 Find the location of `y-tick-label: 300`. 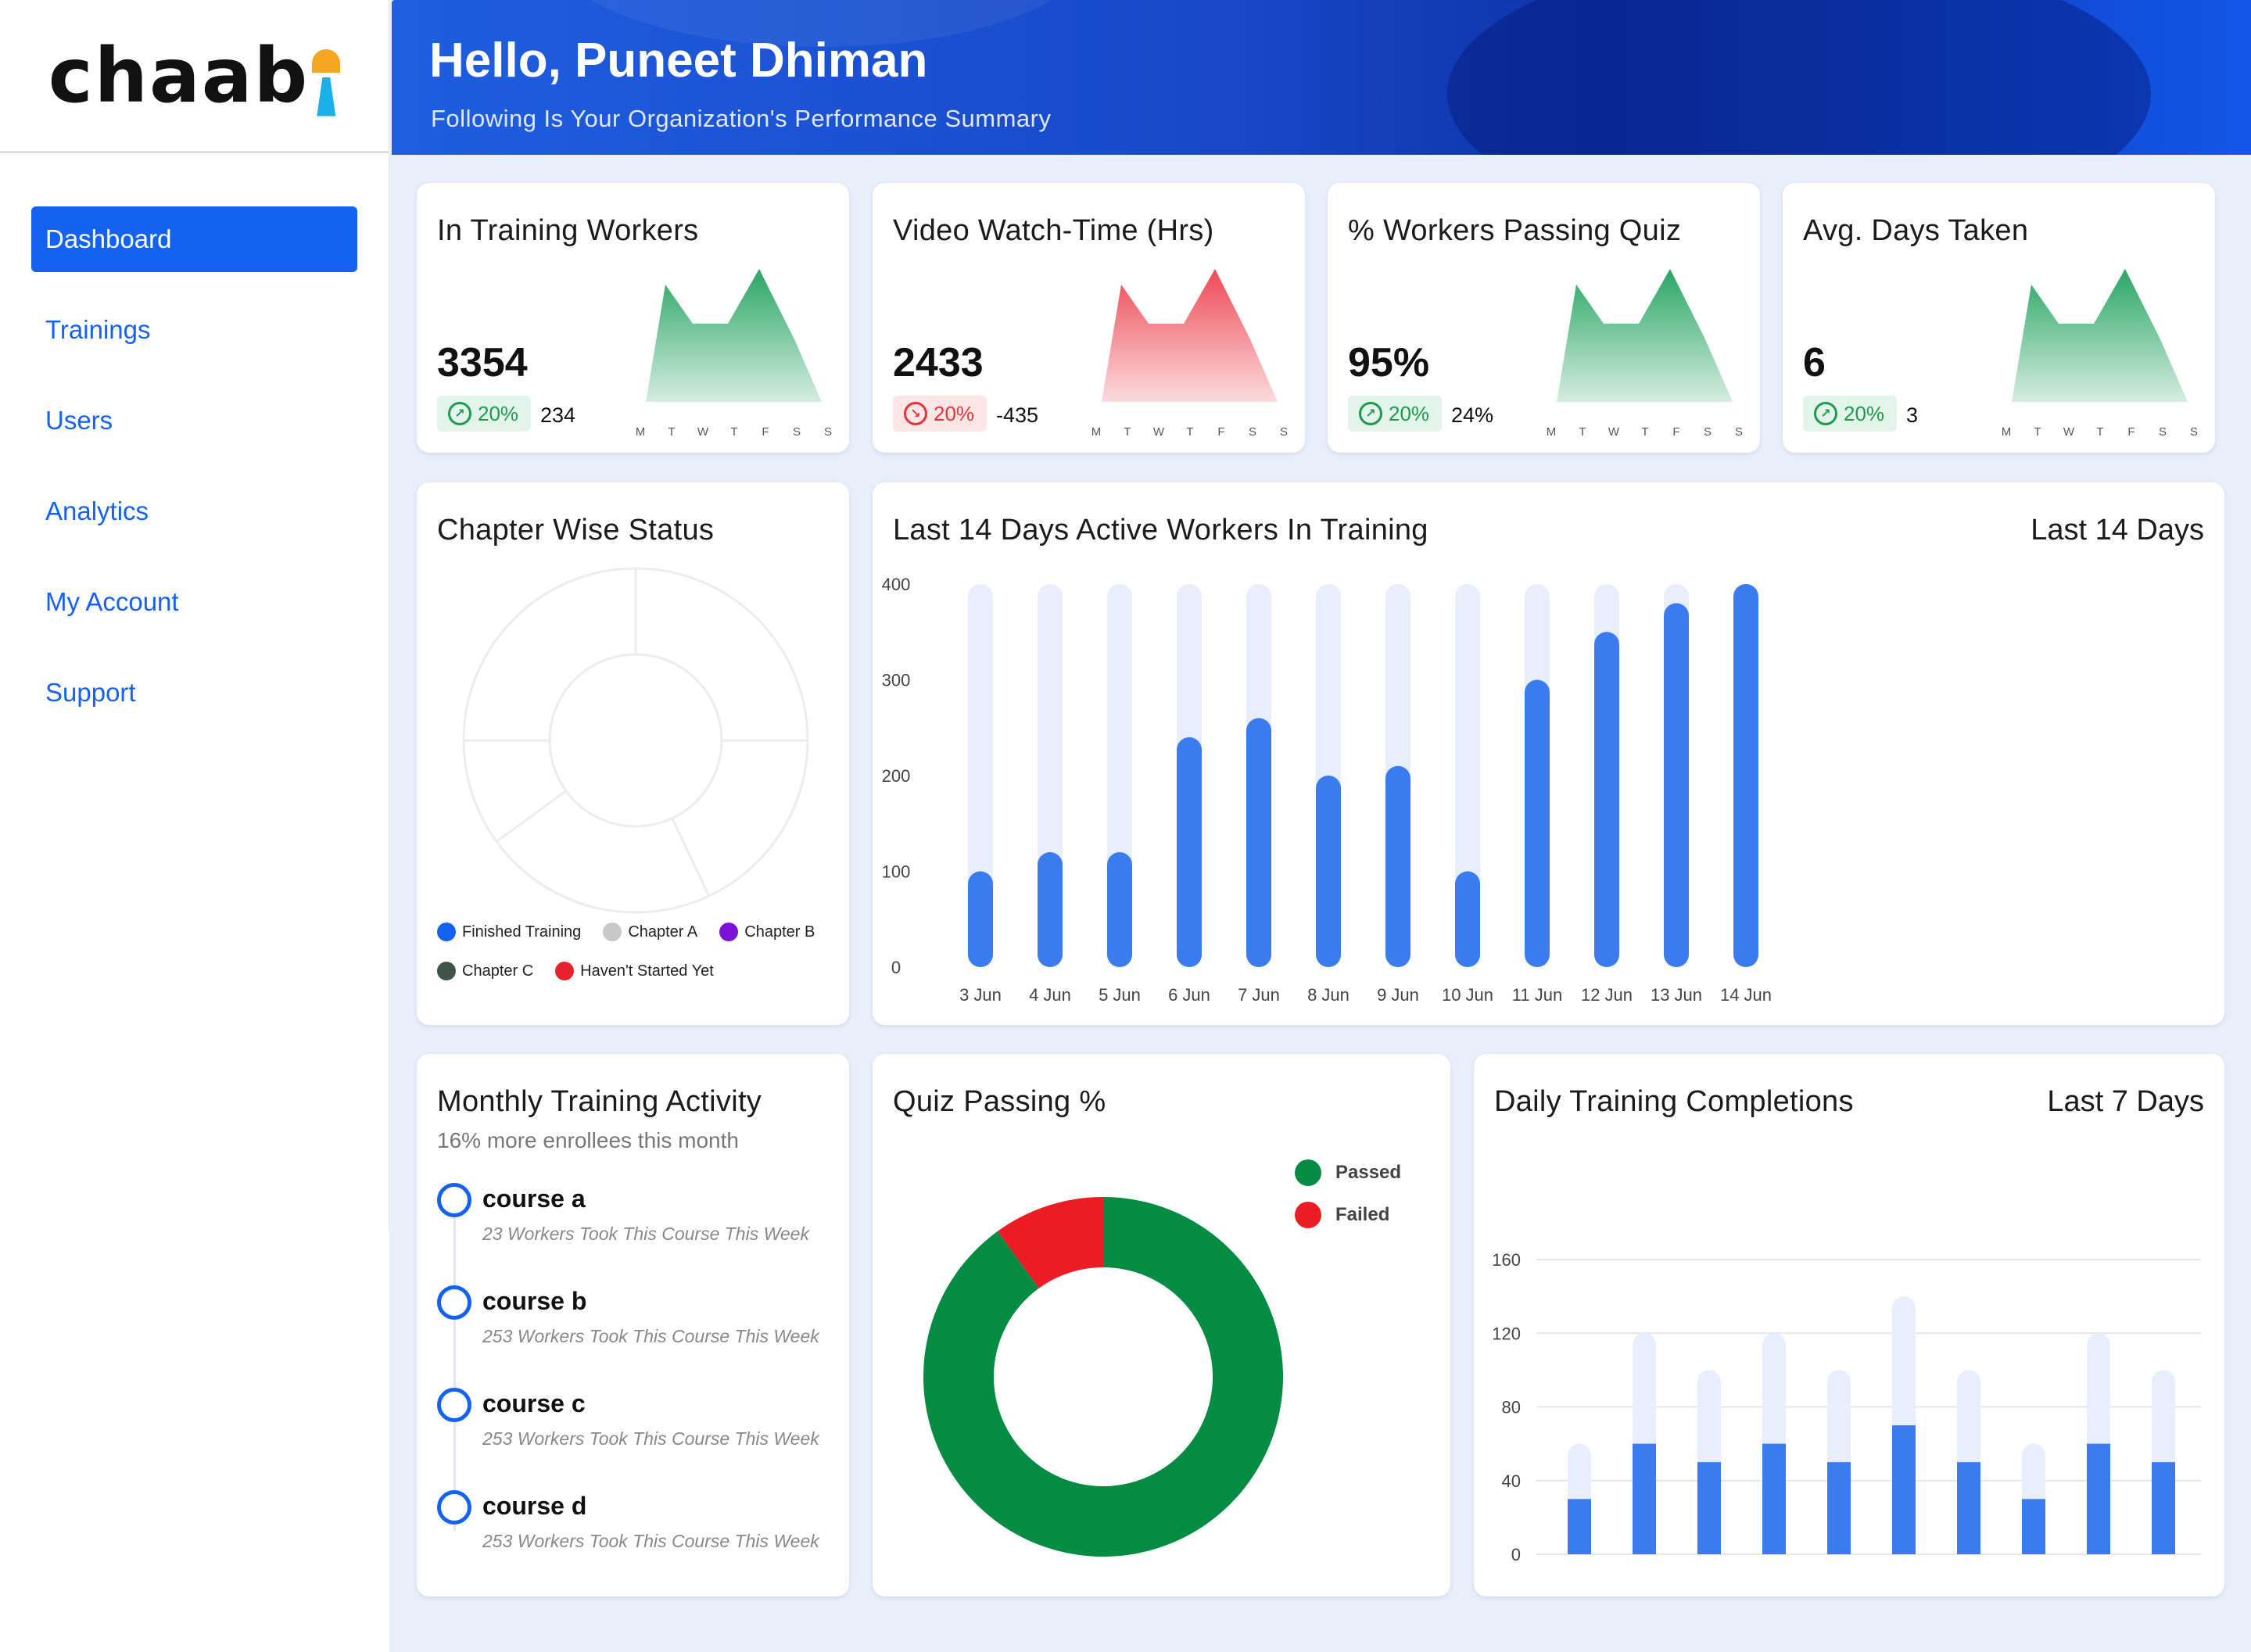

y-tick-label: 300 is located at coordinates (896, 680).